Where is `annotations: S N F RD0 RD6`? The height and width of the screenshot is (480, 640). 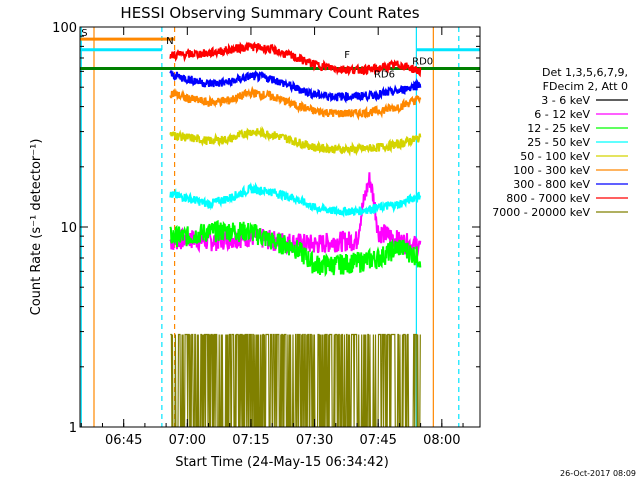
annotations: S N F RD0 RD6 is located at coordinates (257, 54).